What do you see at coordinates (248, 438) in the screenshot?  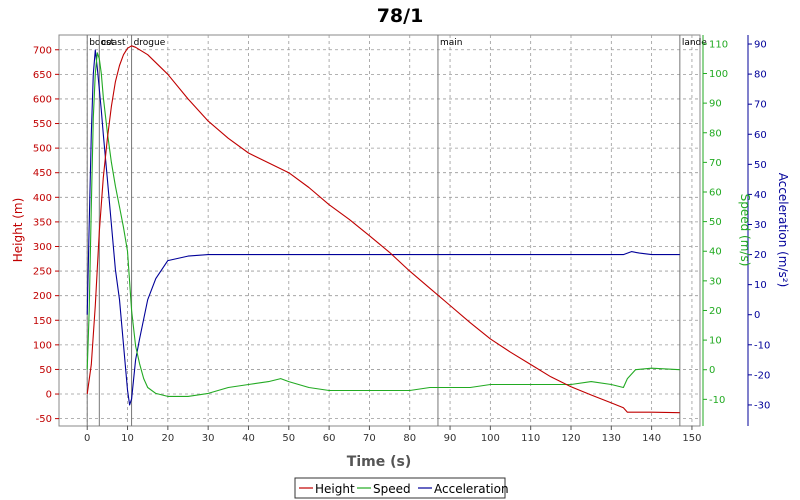 I see `x-tick-label: 40` at bounding box center [248, 438].